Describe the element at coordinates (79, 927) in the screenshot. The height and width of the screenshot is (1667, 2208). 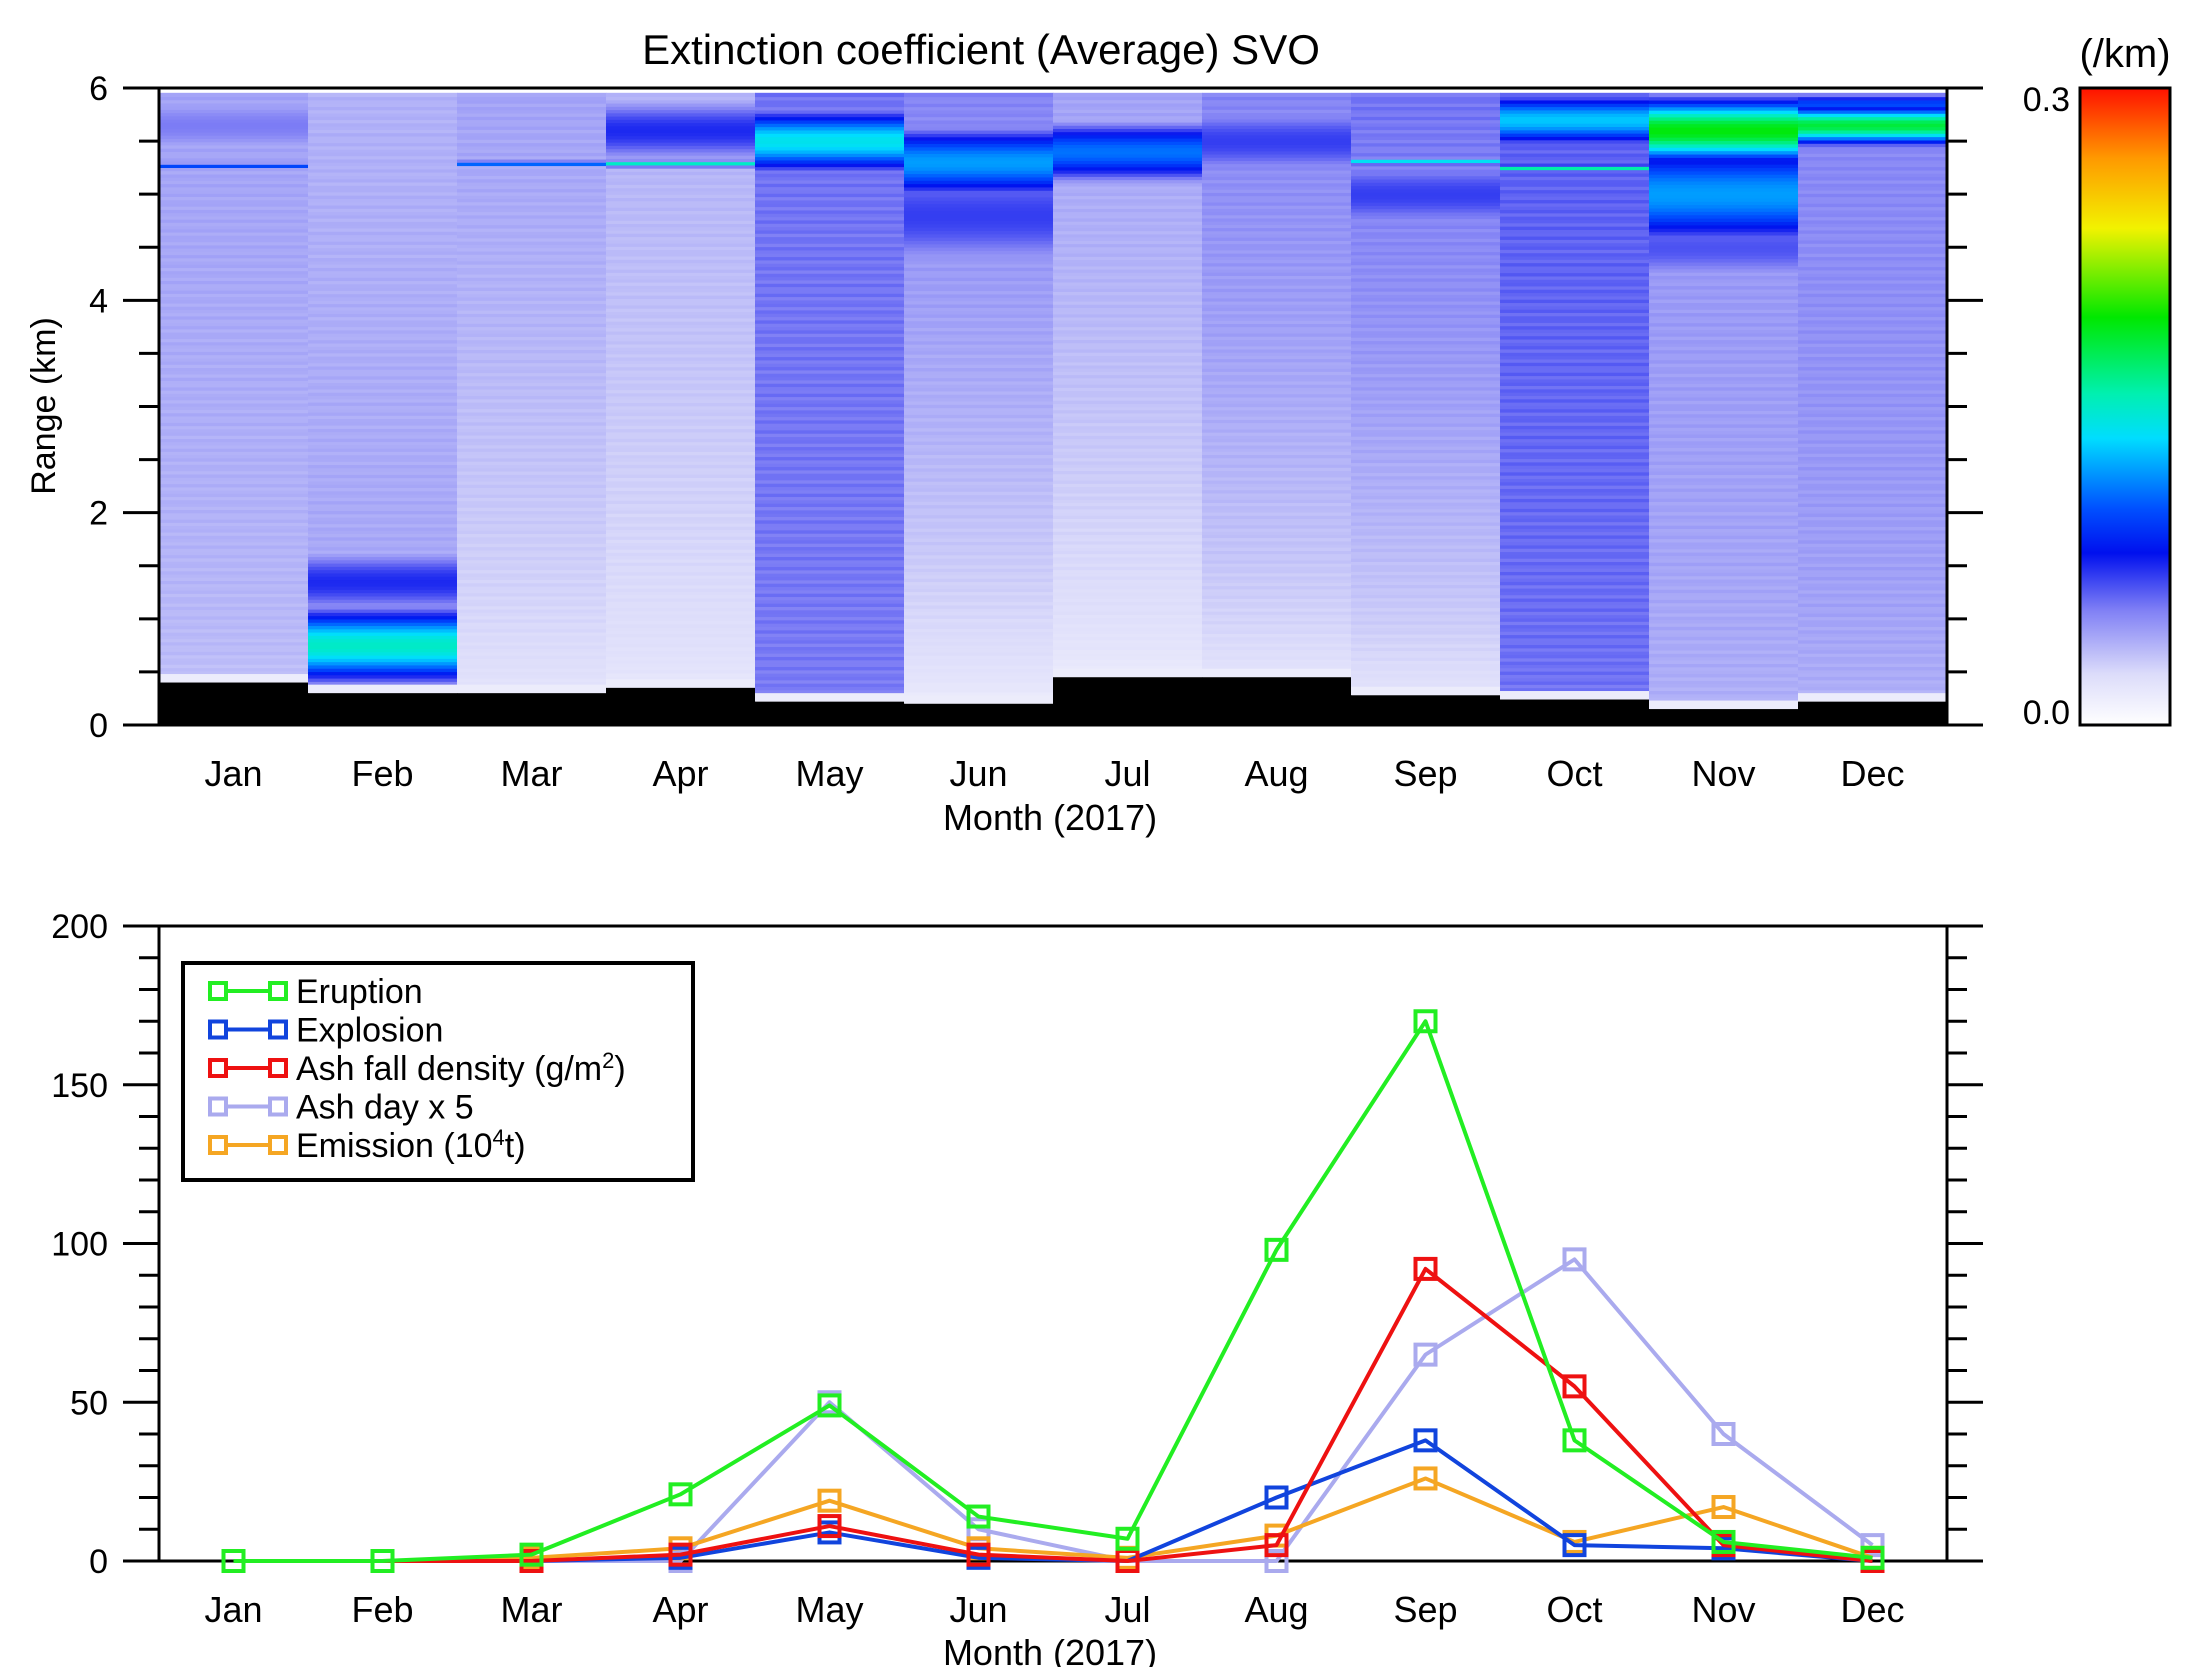
I see `line-chart-y-tick-label: 200` at that location.